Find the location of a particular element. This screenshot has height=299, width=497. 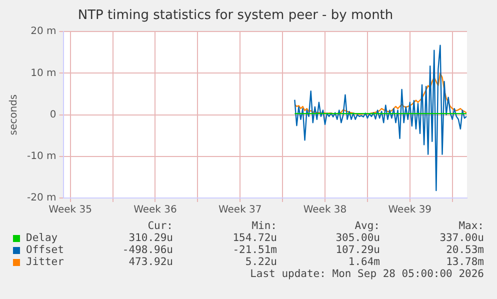

legend-label: Jitter is located at coordinates (45, 262).